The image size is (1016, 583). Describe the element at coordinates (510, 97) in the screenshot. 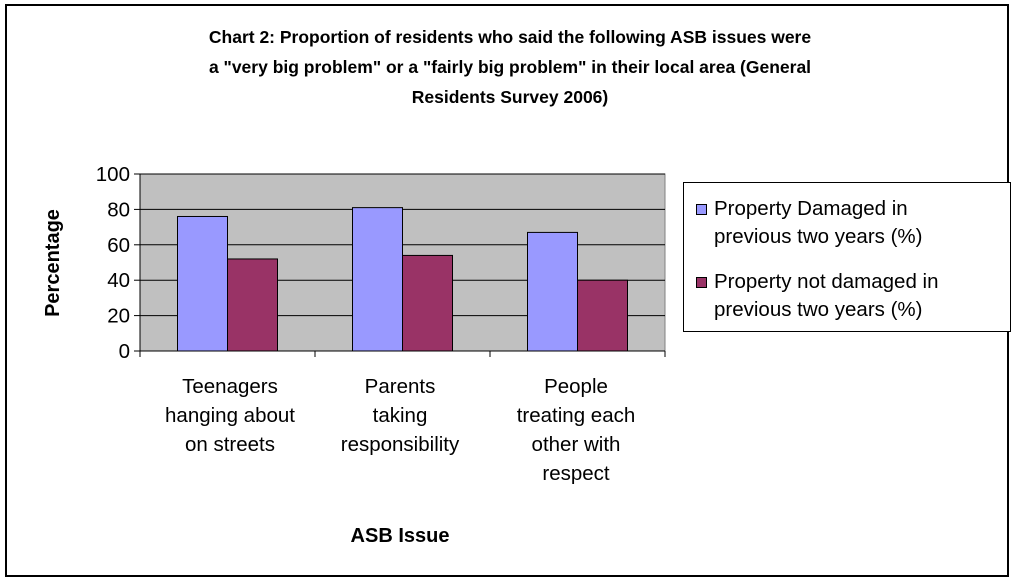

I see `chart-title-line-3: Residents Survey 2006)` at that location.